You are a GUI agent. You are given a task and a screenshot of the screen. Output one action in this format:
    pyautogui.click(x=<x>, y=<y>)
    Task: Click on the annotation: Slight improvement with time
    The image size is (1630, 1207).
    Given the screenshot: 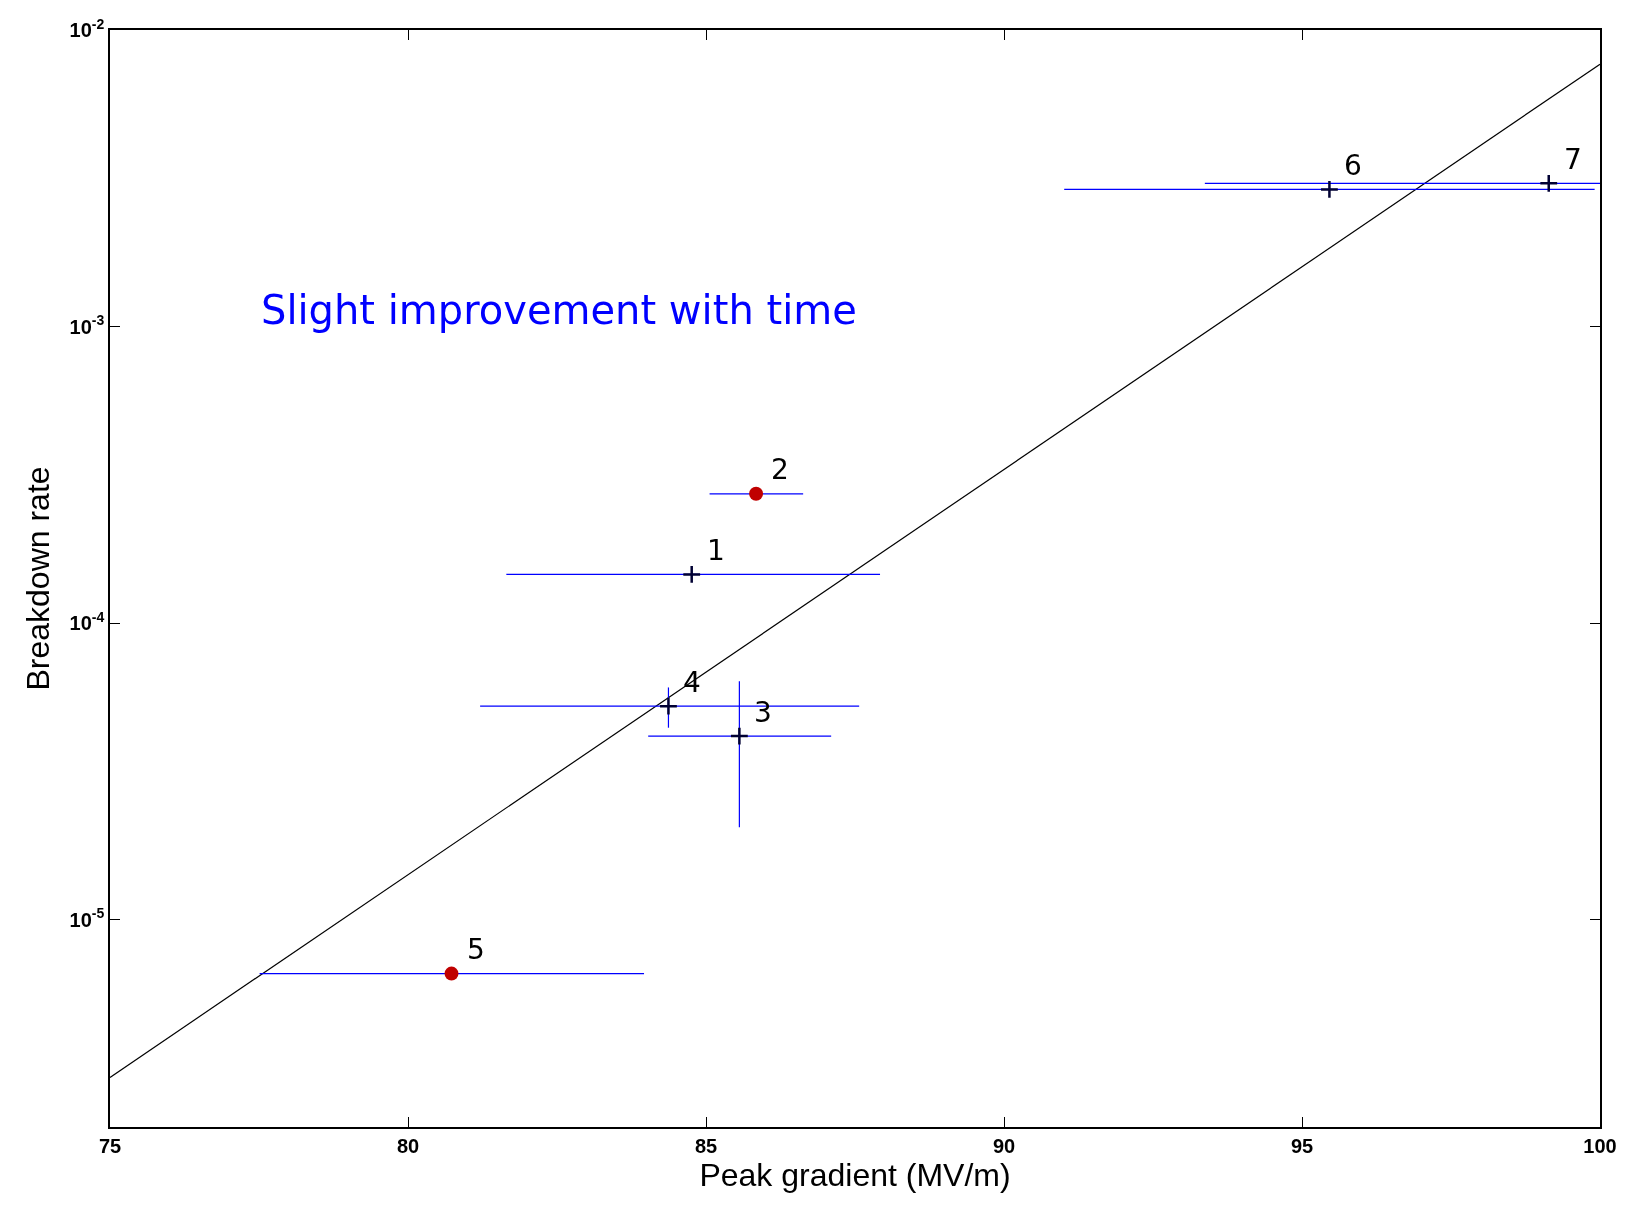 What is the action you would take?
    pyautogui.click(x=559, y=310)
    